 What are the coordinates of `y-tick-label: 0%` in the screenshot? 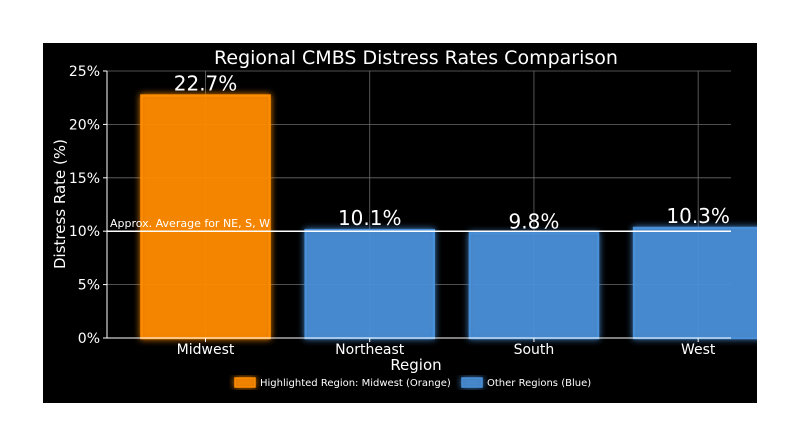 It's located at (89, 339).